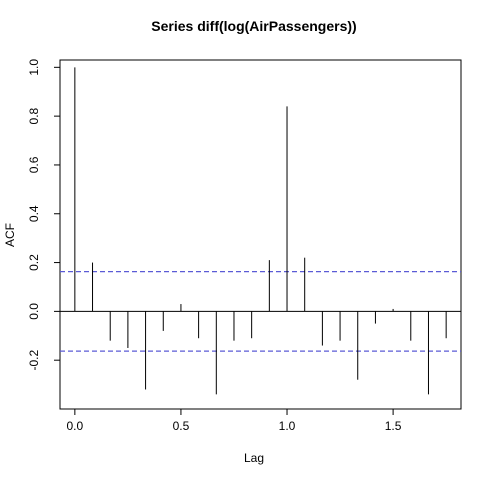 The width and height of the screenshot is (480, 480). I want to click on y-tick-label: -0.2, so click(34, 360).